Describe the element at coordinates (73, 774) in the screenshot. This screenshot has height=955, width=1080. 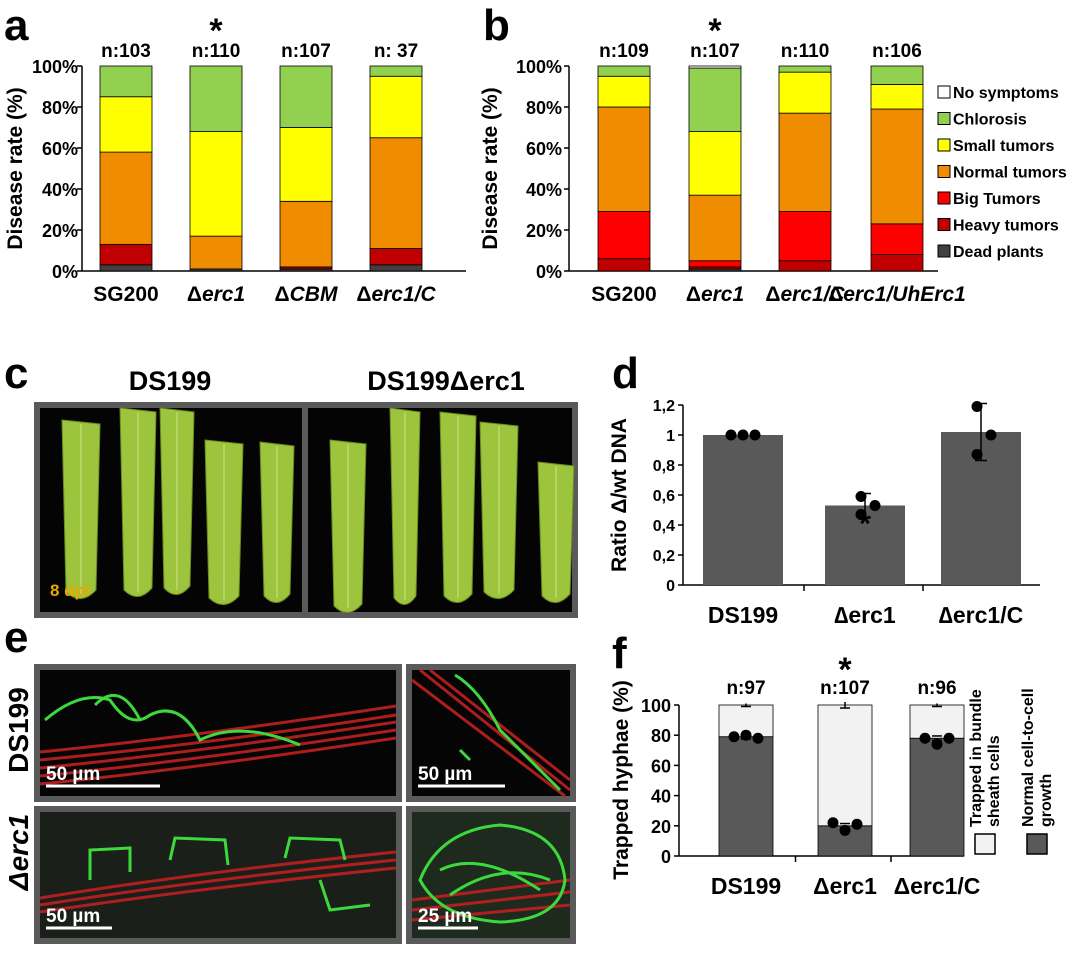
I see `scalebar-1: 50 µm` at that location.